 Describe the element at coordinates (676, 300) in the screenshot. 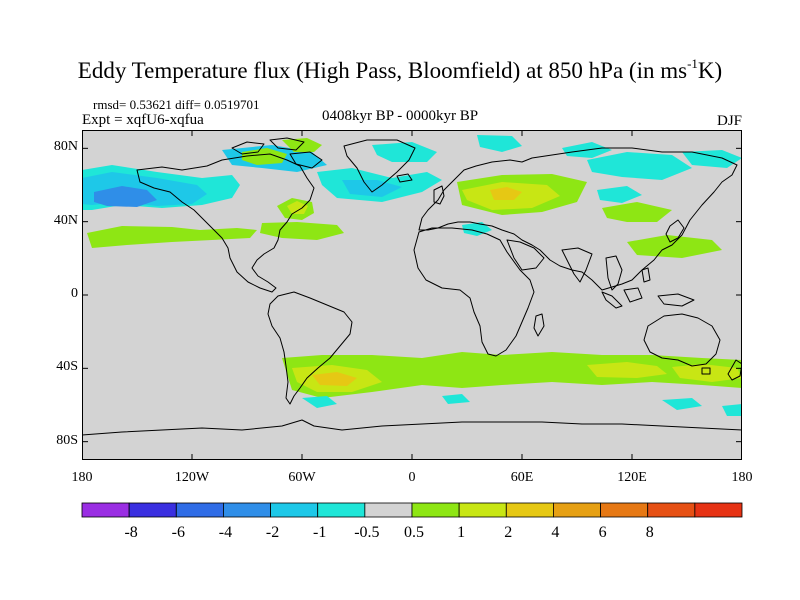

I see `coast-new-guinea` at that location.